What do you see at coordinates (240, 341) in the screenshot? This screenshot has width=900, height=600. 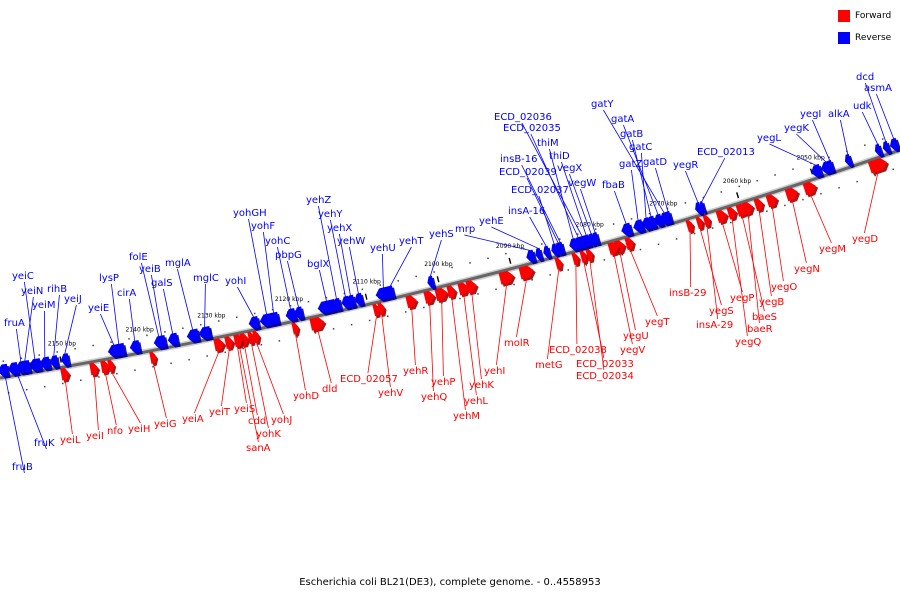 I see `forward-gene-sana` at bounding box center [240, 341].